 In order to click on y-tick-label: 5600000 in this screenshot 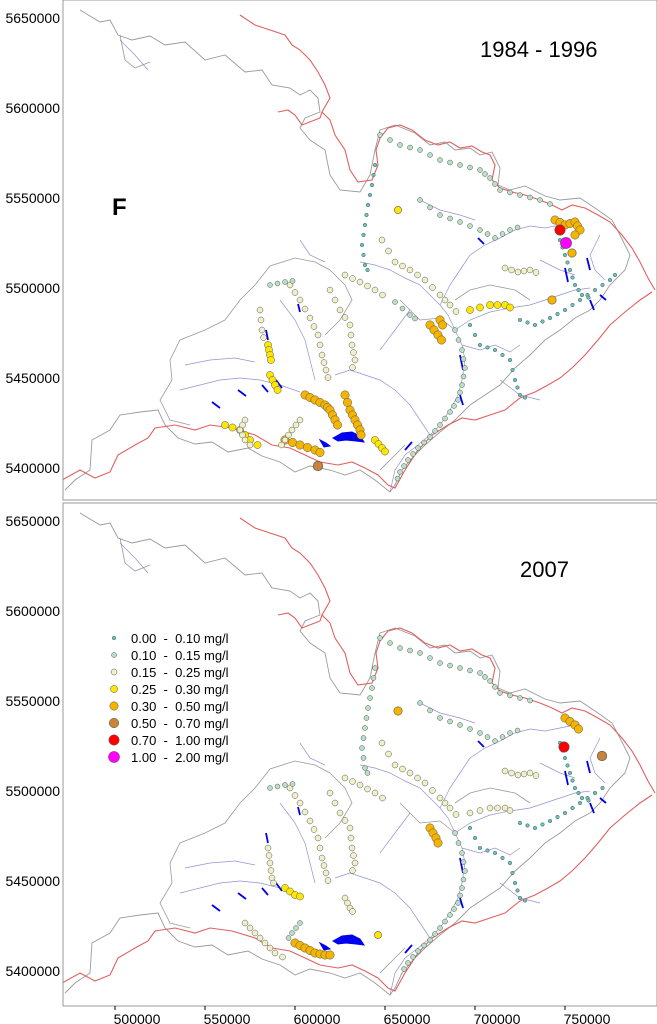, I will do `click(32, 108)`.